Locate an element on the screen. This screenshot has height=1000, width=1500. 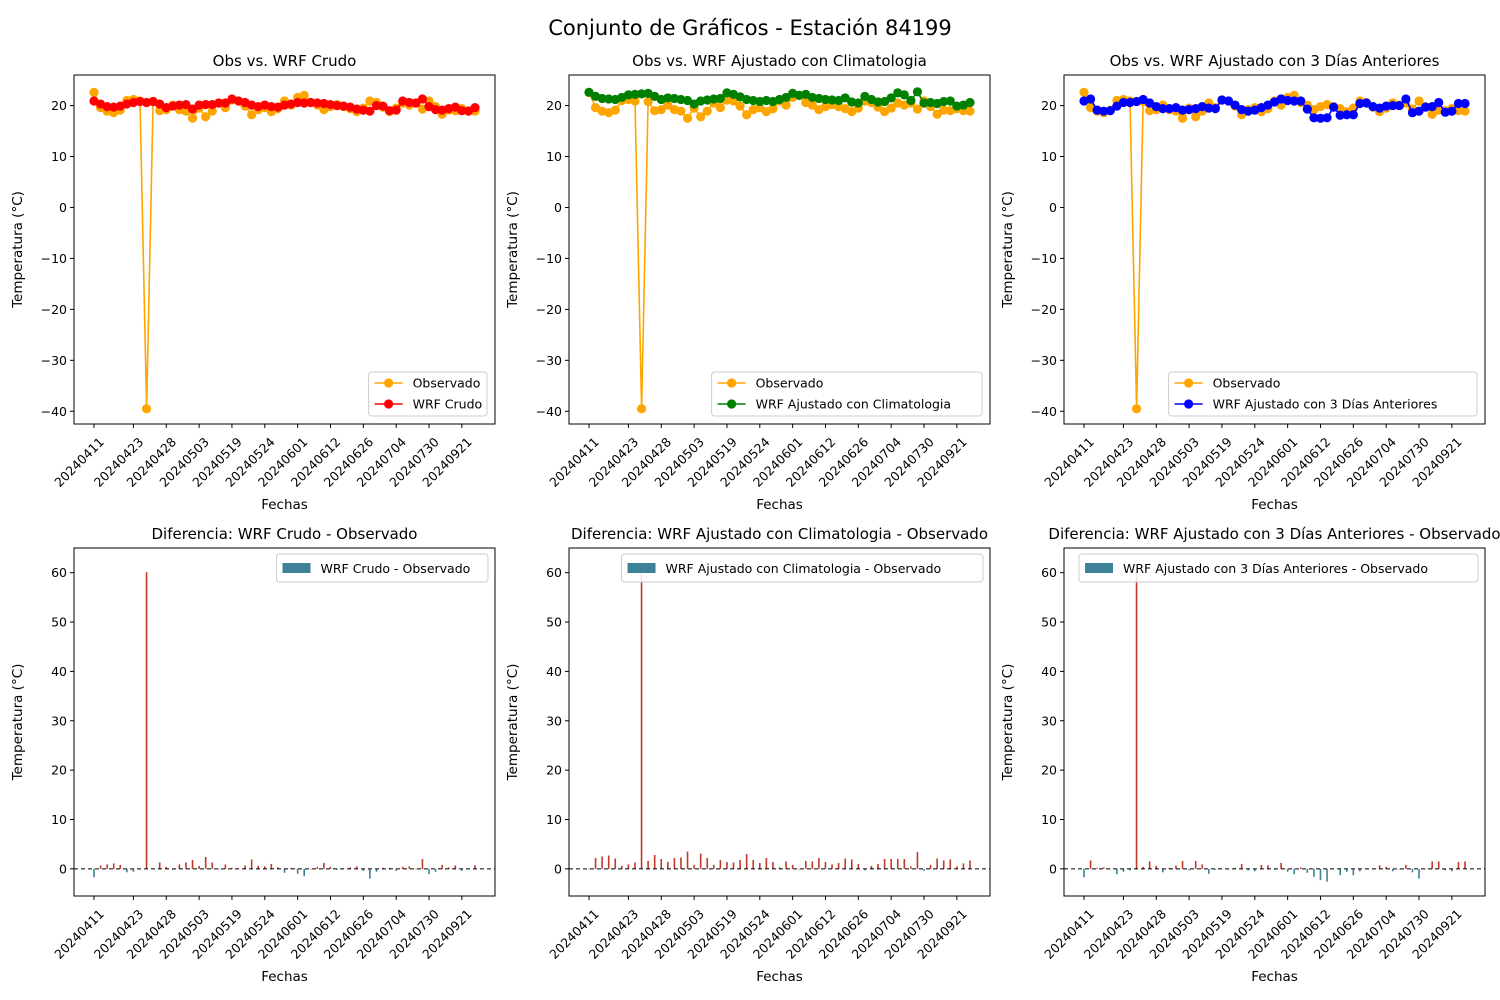
y-tick-label: −10 is located at coordinates (549, 258).